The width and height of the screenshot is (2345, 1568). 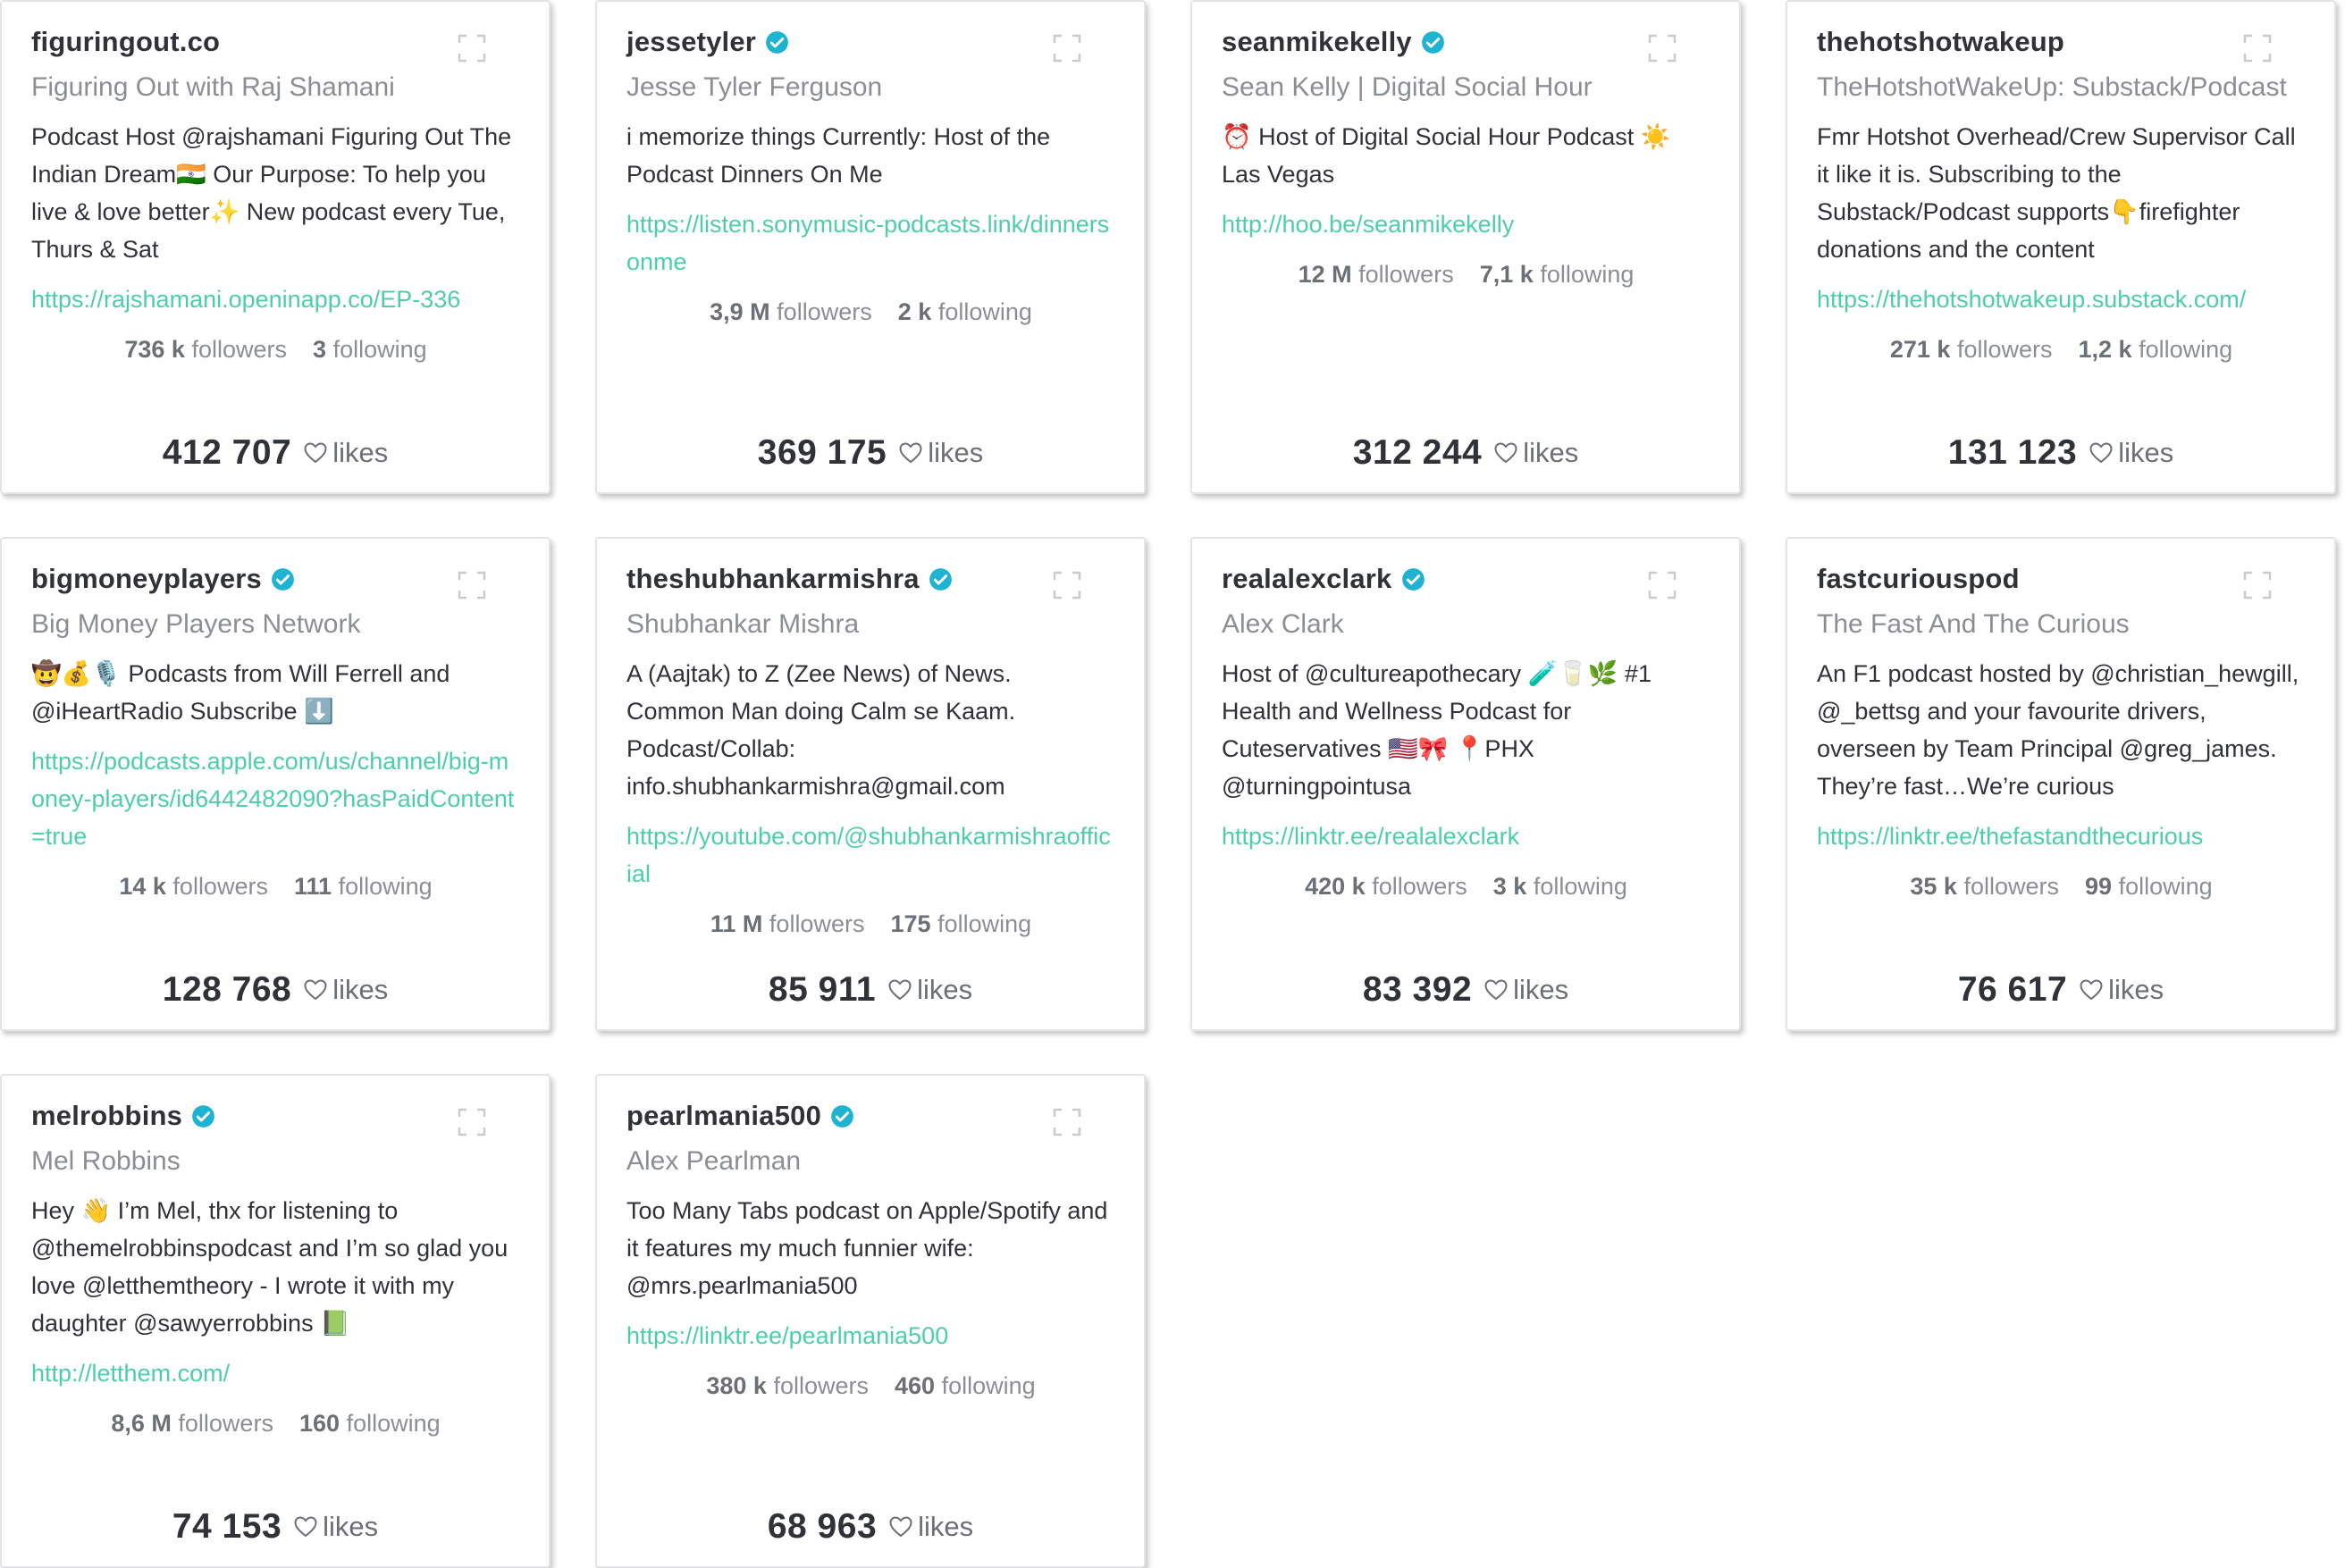 I want to click on likes-row: 76 617 likes, so click(x=2060, y=990).